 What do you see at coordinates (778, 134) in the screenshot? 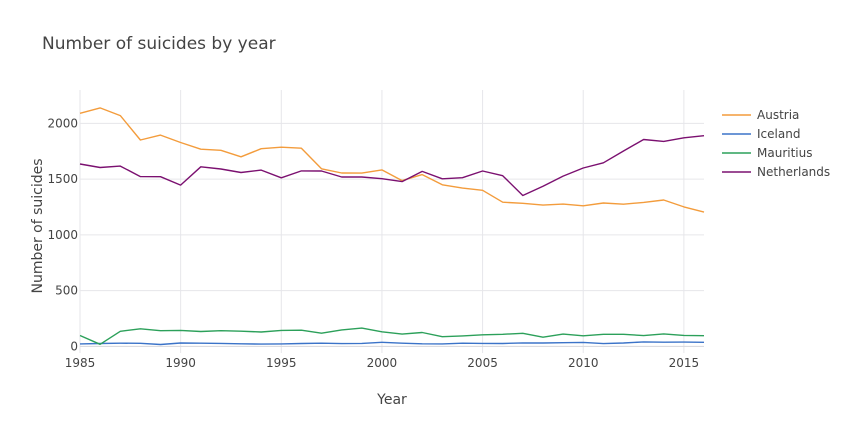
I see `legend-label: Iceland` at bounding box center [778, 134].